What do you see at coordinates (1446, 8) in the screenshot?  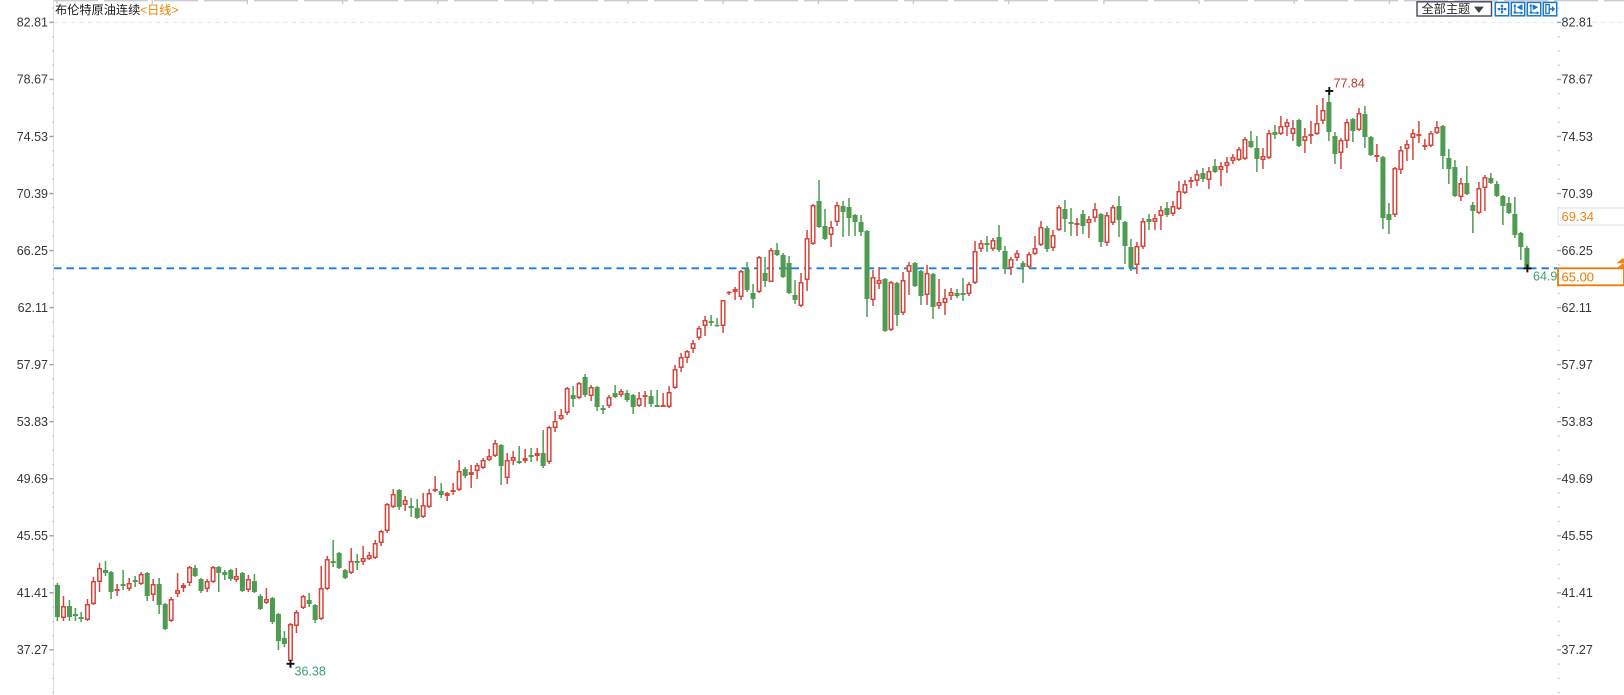 I see `svg-text: 全部主题` at bounding box center [1446, 8].